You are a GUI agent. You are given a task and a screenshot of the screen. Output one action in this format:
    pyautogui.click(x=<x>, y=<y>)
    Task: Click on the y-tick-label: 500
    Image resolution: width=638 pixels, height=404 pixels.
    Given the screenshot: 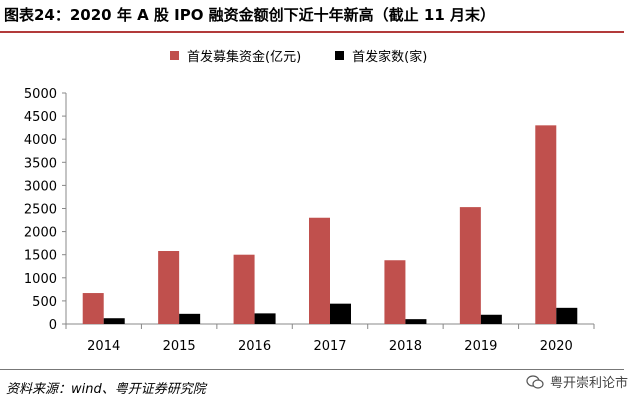 What is the action you would take?
    pyautogui.click(x=44, y=302)
    